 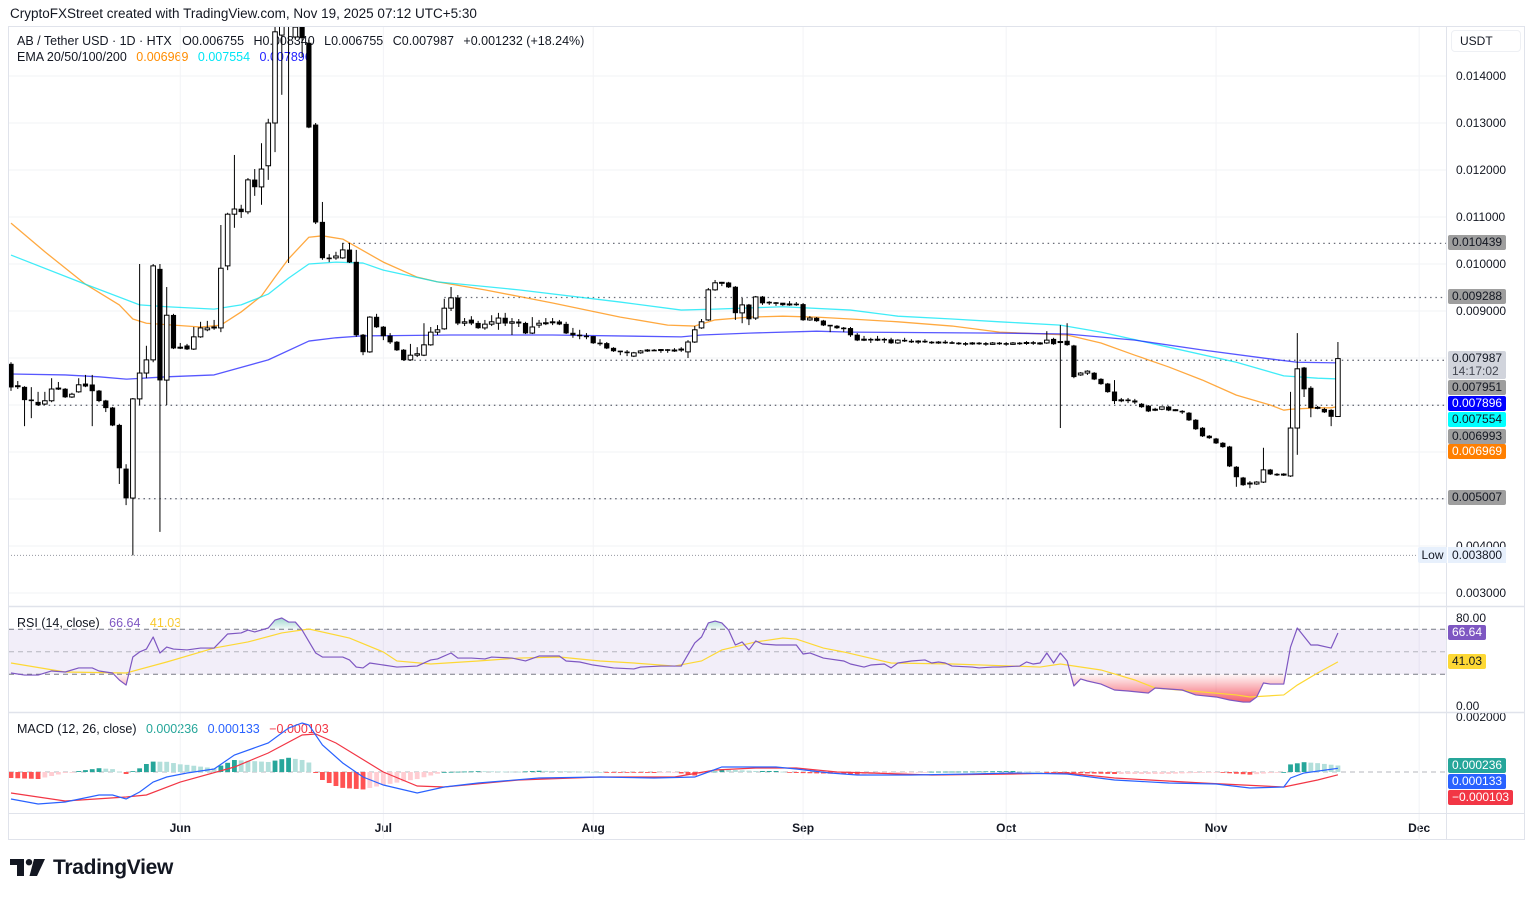 What do you see at coordinates (1468, 706) in the screenshot?
I see `rsi-tick-bottom: 0.00` at bounding box center [1468, 706].